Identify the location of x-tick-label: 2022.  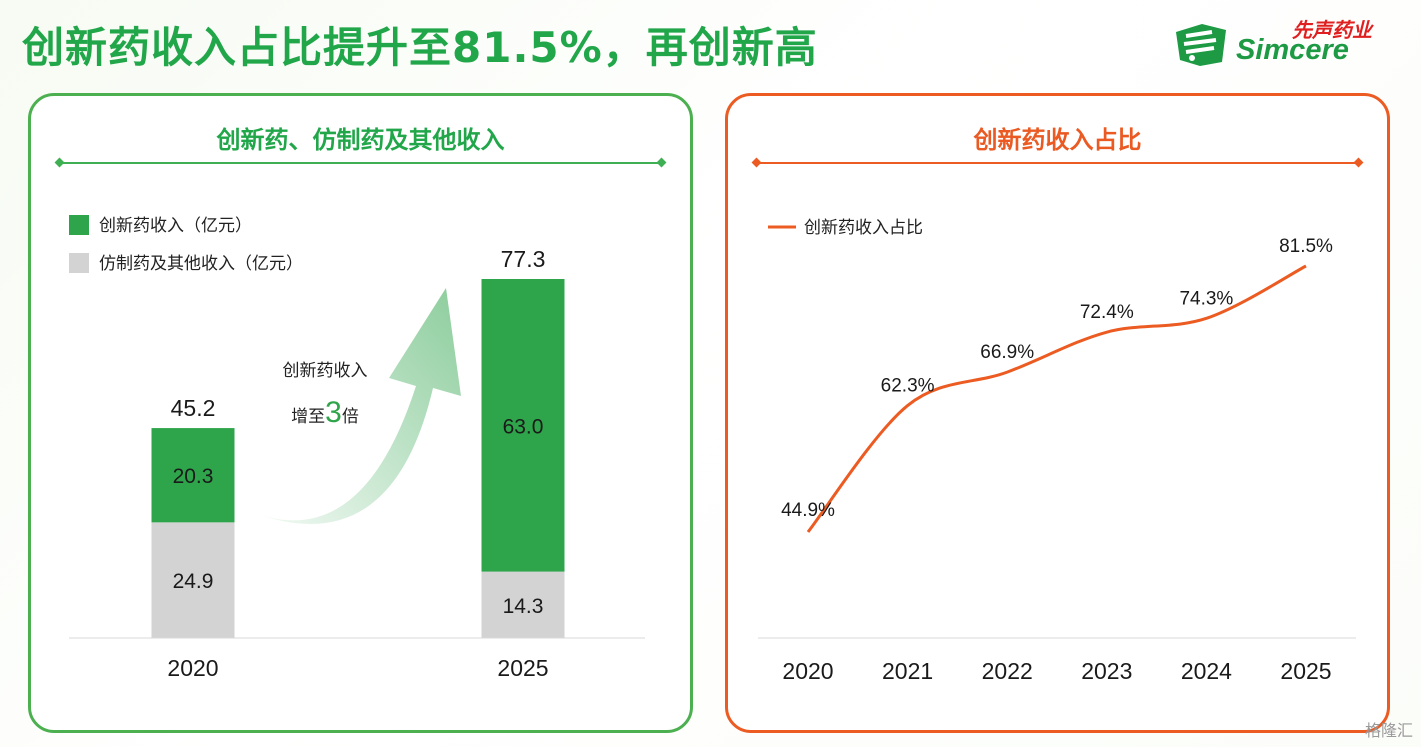
(1007, 671).